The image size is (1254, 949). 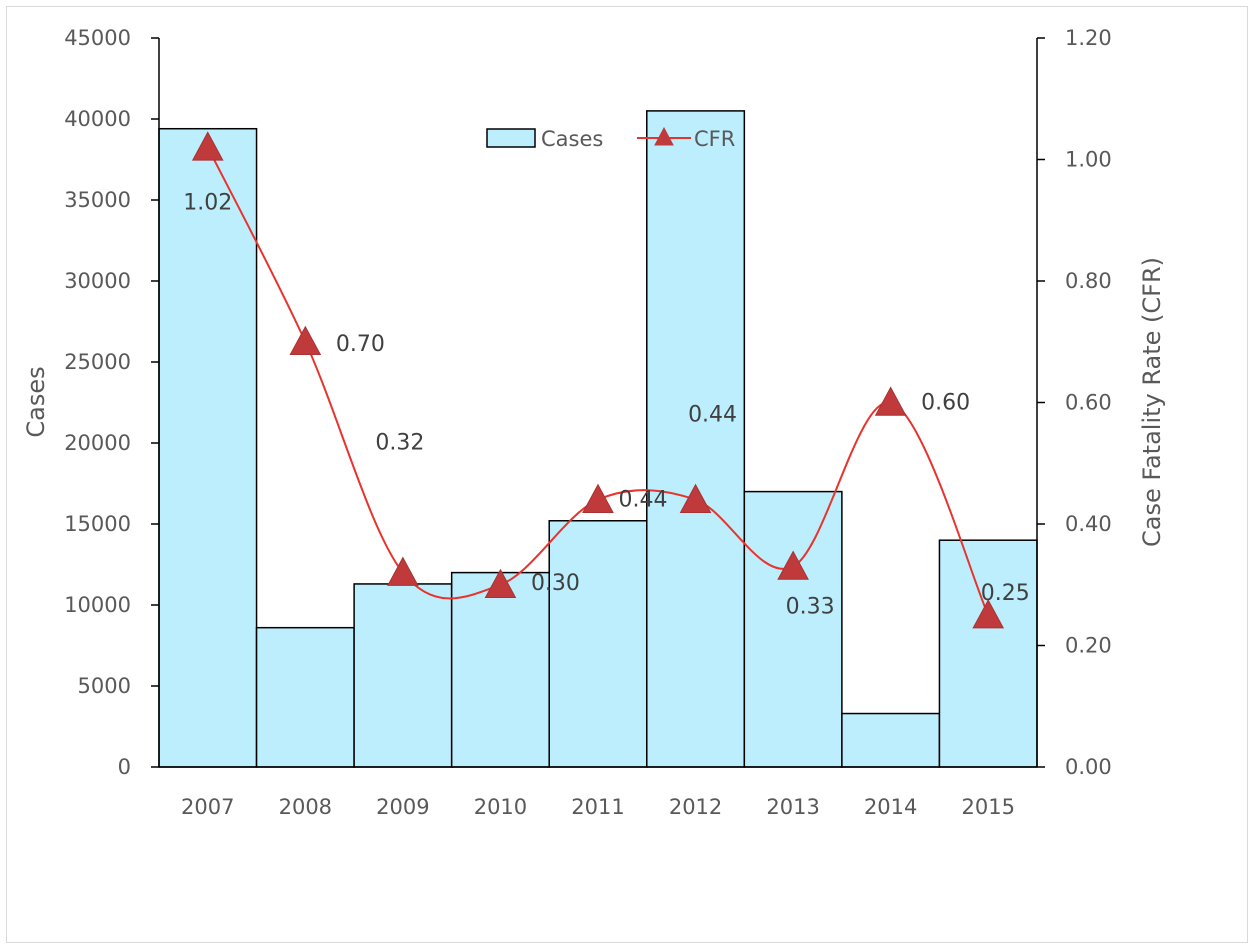 What do you see at coordinates (402, 807) in the screenshot?
I see `x-tick-label: 2009` at bounding box center [402, 807].